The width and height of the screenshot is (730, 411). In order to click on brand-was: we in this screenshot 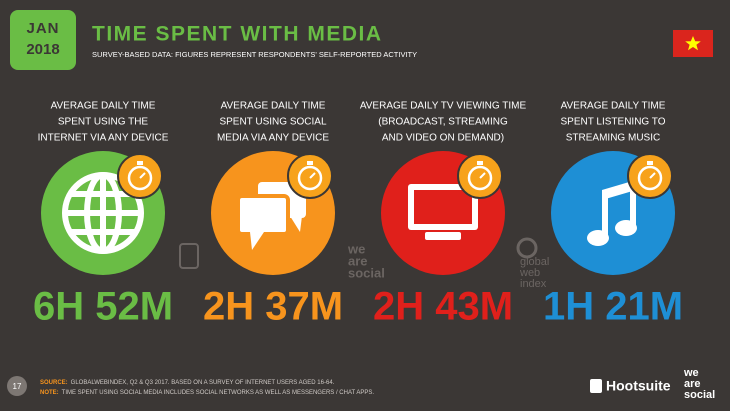, I will do `click(691, 373)`.